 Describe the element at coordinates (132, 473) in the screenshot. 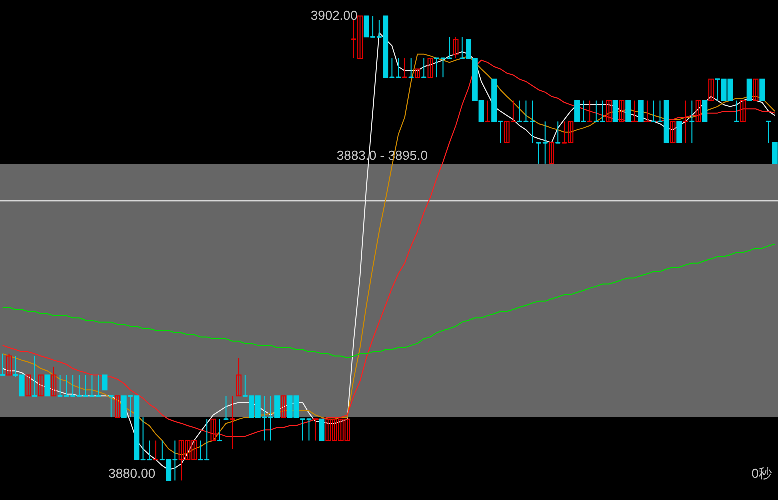

I see `annotation: 3880.00` at that location.